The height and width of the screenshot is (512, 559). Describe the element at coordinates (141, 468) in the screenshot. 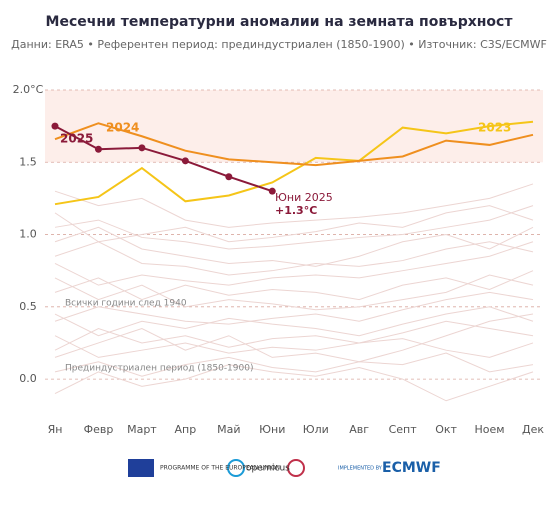

I see `eu-flag` at that location.